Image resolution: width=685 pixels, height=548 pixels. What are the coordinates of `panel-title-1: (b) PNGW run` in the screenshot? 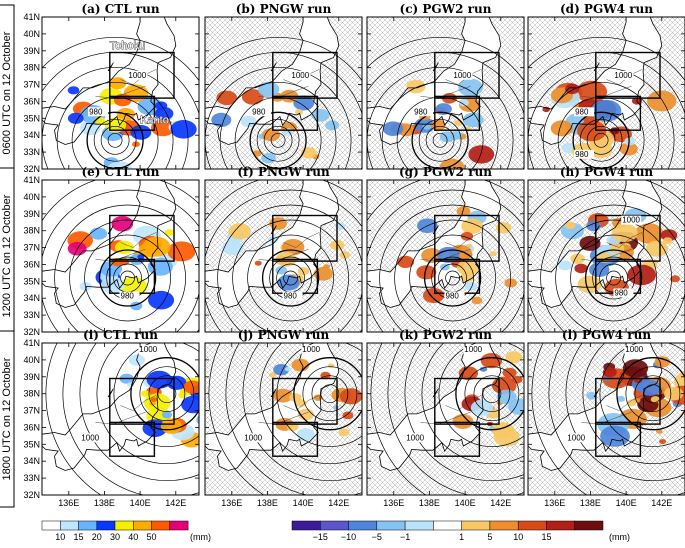 It's located at (284, 9).